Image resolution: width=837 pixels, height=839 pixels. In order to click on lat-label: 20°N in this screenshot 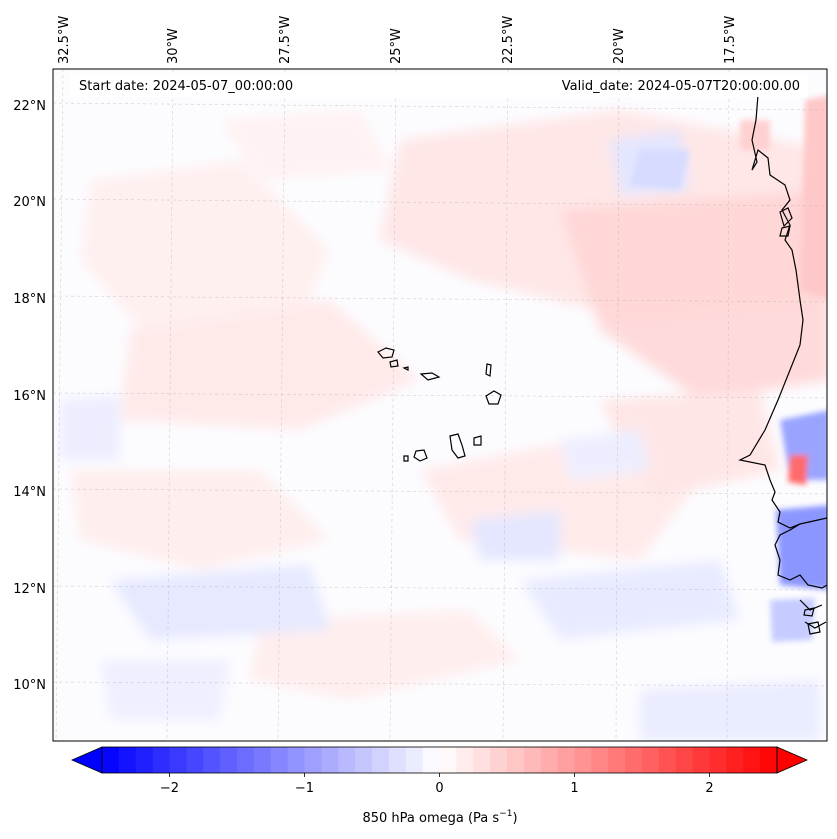, I will do `click(29, 202)`.